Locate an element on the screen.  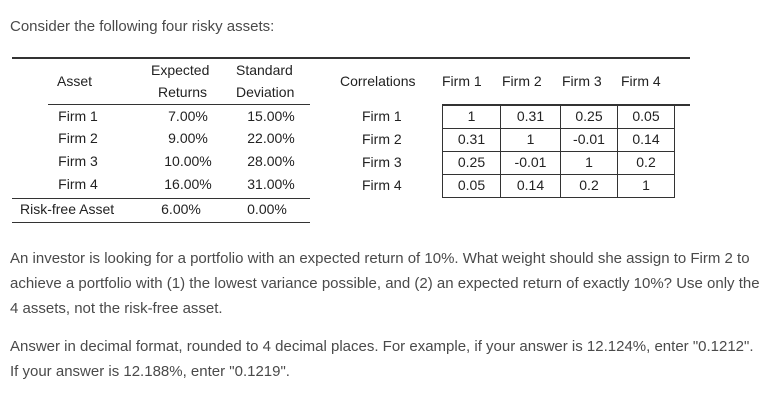
table-bottom-rule is located at coordinates (161, 222).